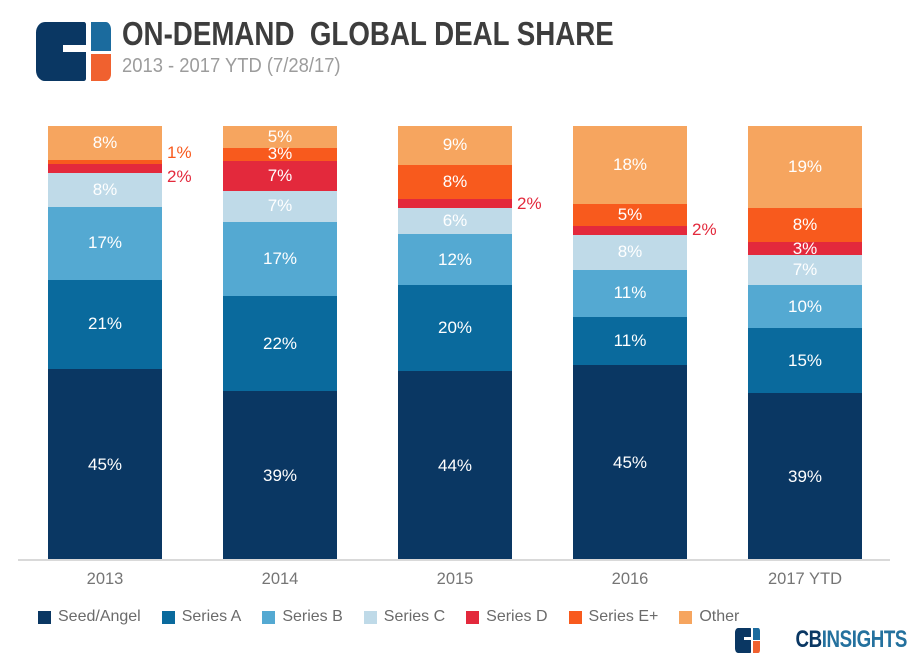 The width and height of the screenshot is (909, 659). I want to click on segment-value-label: 44%, so click(455, 466).